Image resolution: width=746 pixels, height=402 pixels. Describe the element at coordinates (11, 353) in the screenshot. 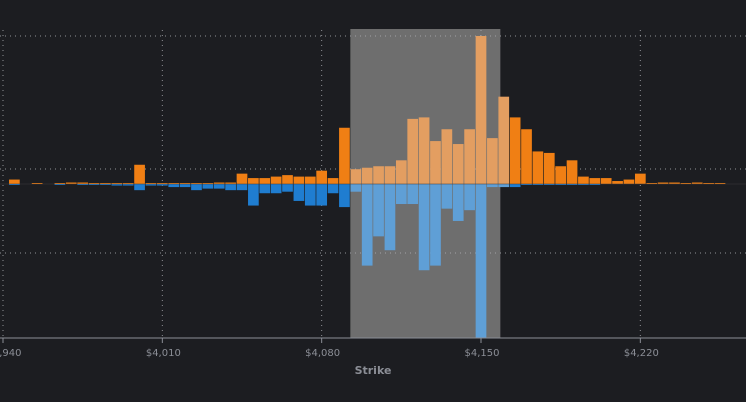

I see `x-tick-label: $3,940` at that location.